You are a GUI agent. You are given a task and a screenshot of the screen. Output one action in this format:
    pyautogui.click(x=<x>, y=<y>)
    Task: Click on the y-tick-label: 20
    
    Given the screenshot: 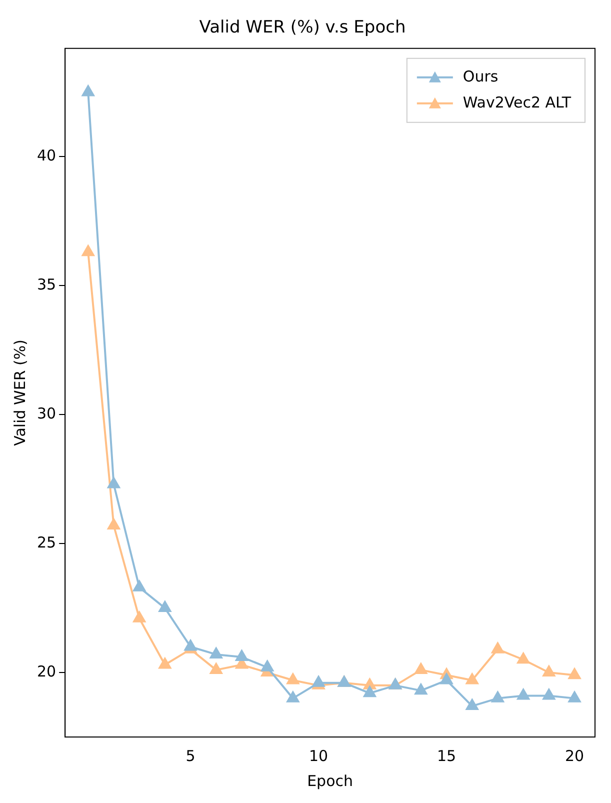 What is the action you would take?
    pyautogui.click(x=46, y=671)
    